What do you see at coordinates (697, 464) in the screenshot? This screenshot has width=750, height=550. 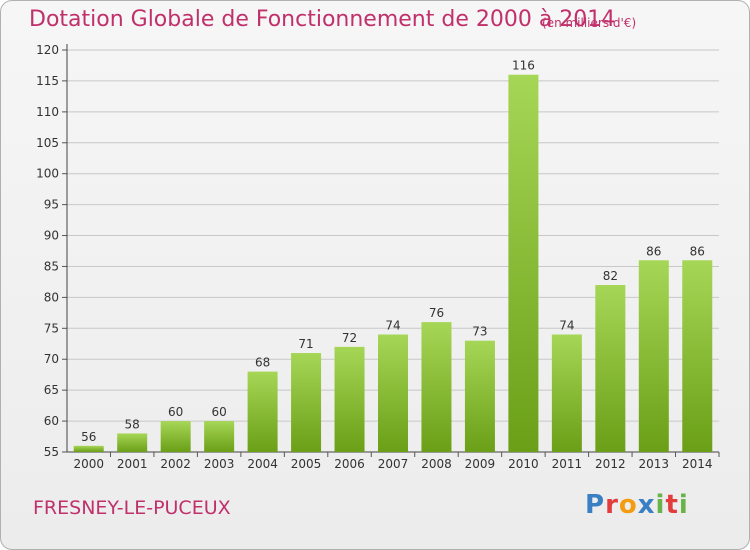 I see `x-tick-label: 2014` at bounding box center [697, 464].